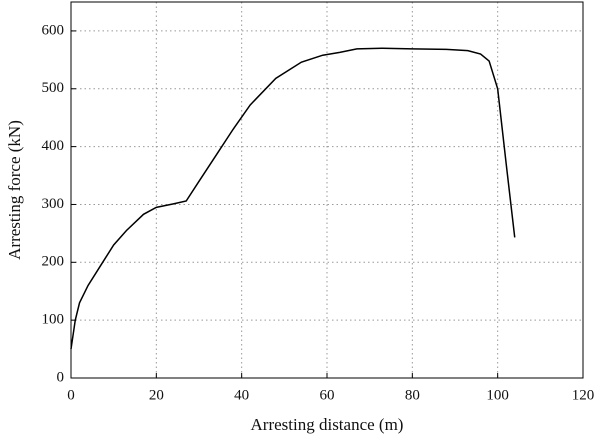 The width and height of the screenshot is (600, 440). I want to click on y-tick-label: 500, so click(53, 88).